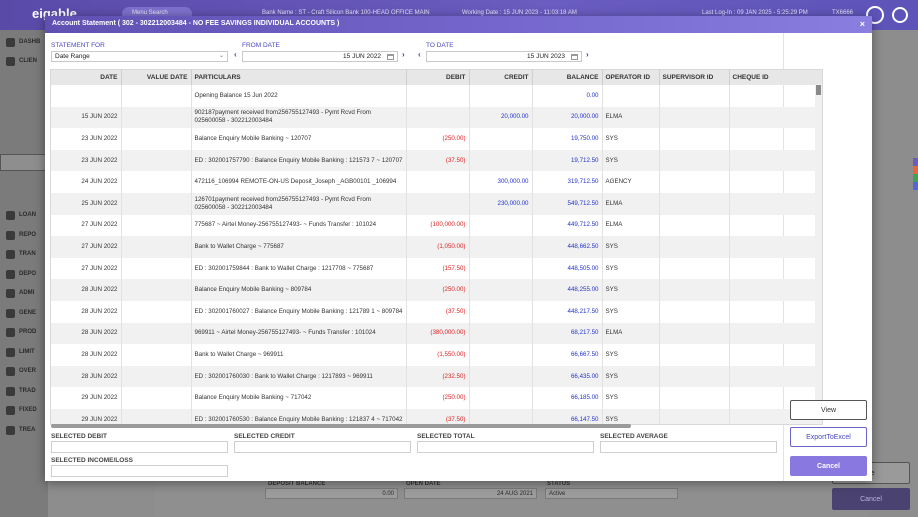 The image size is (918, 517). Describe the element at coordinates (299, 139) in the screenshot. I see `cell-particulars: Balance Enquiry Mobile Banking ~ 120707` at that location.